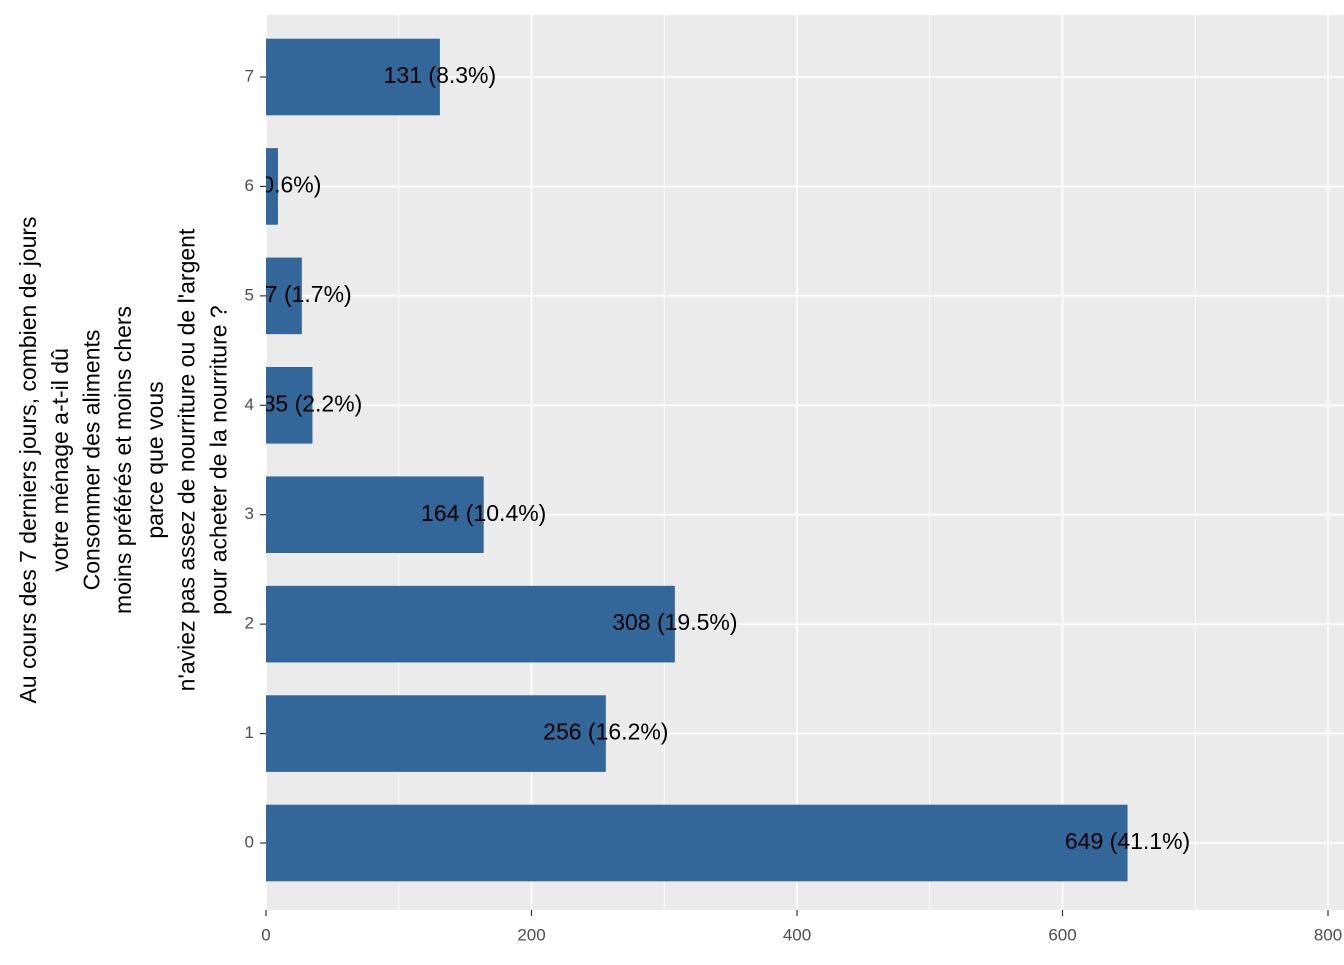 This screenshot has height=965, width=1344. Describe the element at coordinates (531, 934) in the screenshot. I see `x-tick-label: 200` at that location.